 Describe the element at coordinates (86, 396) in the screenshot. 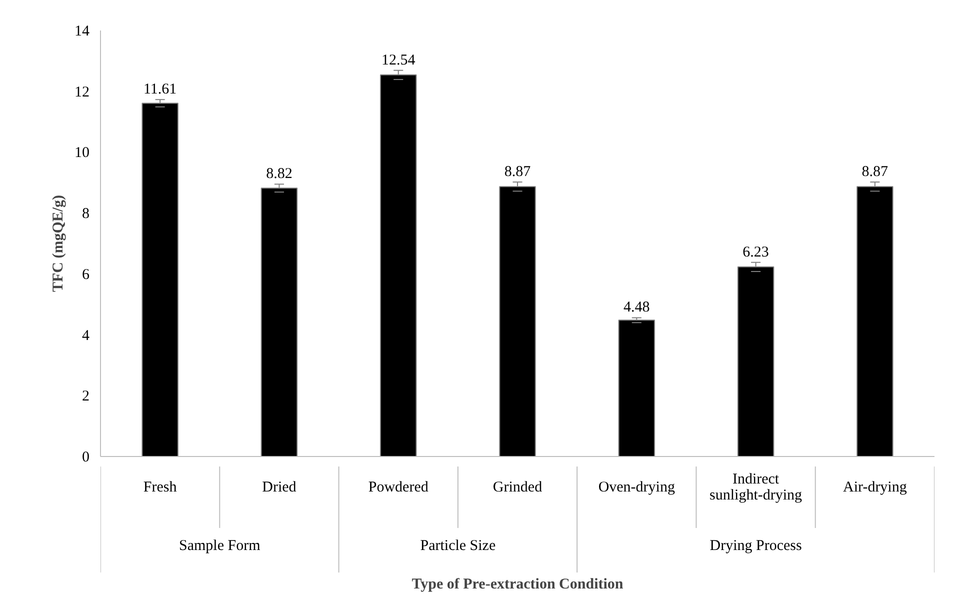

I see `y-tick-label: 2` at that location.